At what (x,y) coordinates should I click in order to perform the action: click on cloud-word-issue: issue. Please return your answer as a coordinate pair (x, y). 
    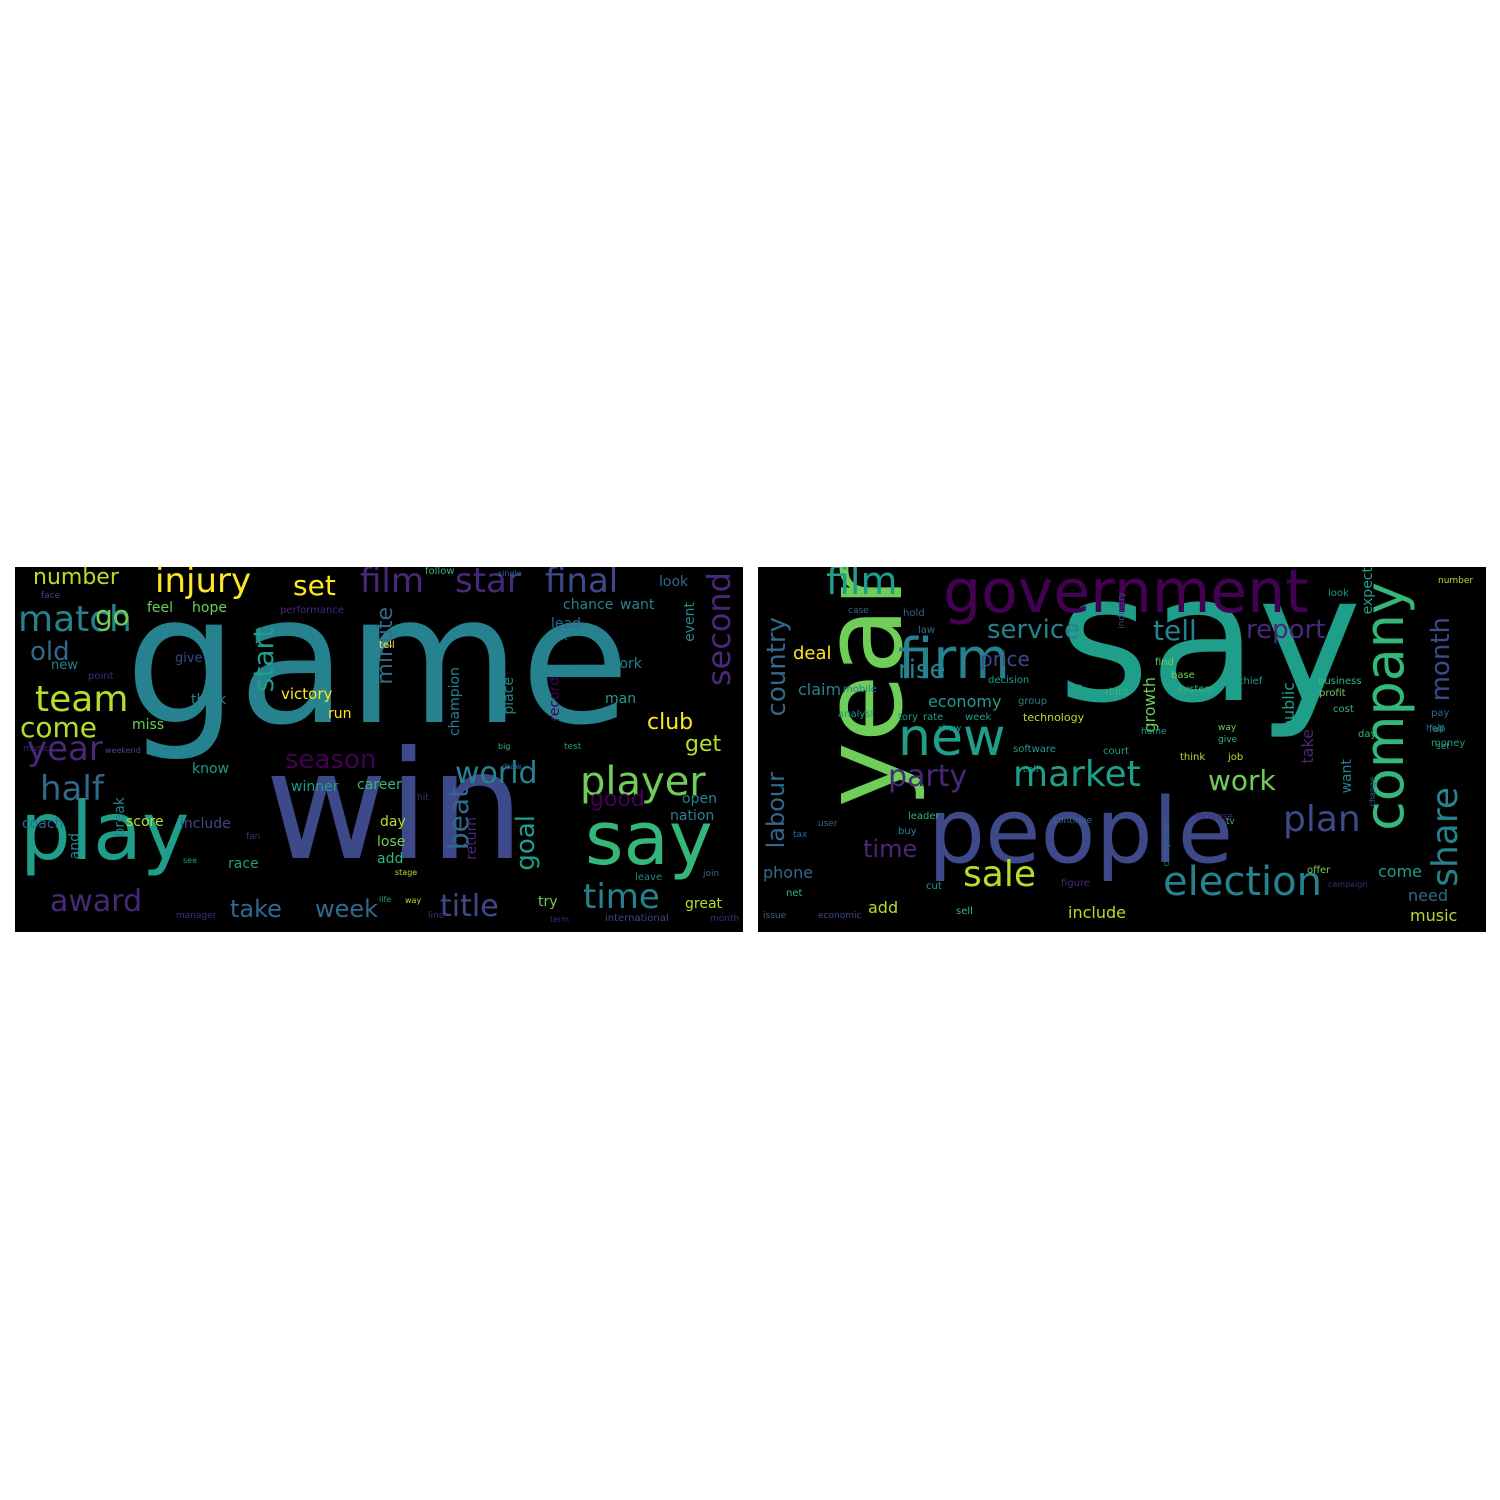
    Looking at the image, I should click on (775, 916).